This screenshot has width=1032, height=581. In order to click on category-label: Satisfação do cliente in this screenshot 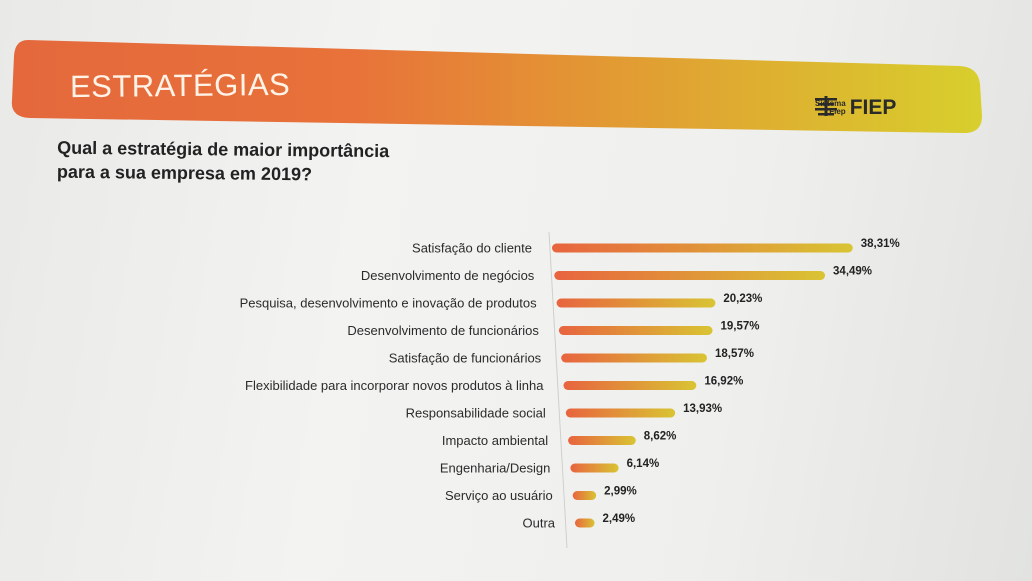, I will do `click(472, 248)`.